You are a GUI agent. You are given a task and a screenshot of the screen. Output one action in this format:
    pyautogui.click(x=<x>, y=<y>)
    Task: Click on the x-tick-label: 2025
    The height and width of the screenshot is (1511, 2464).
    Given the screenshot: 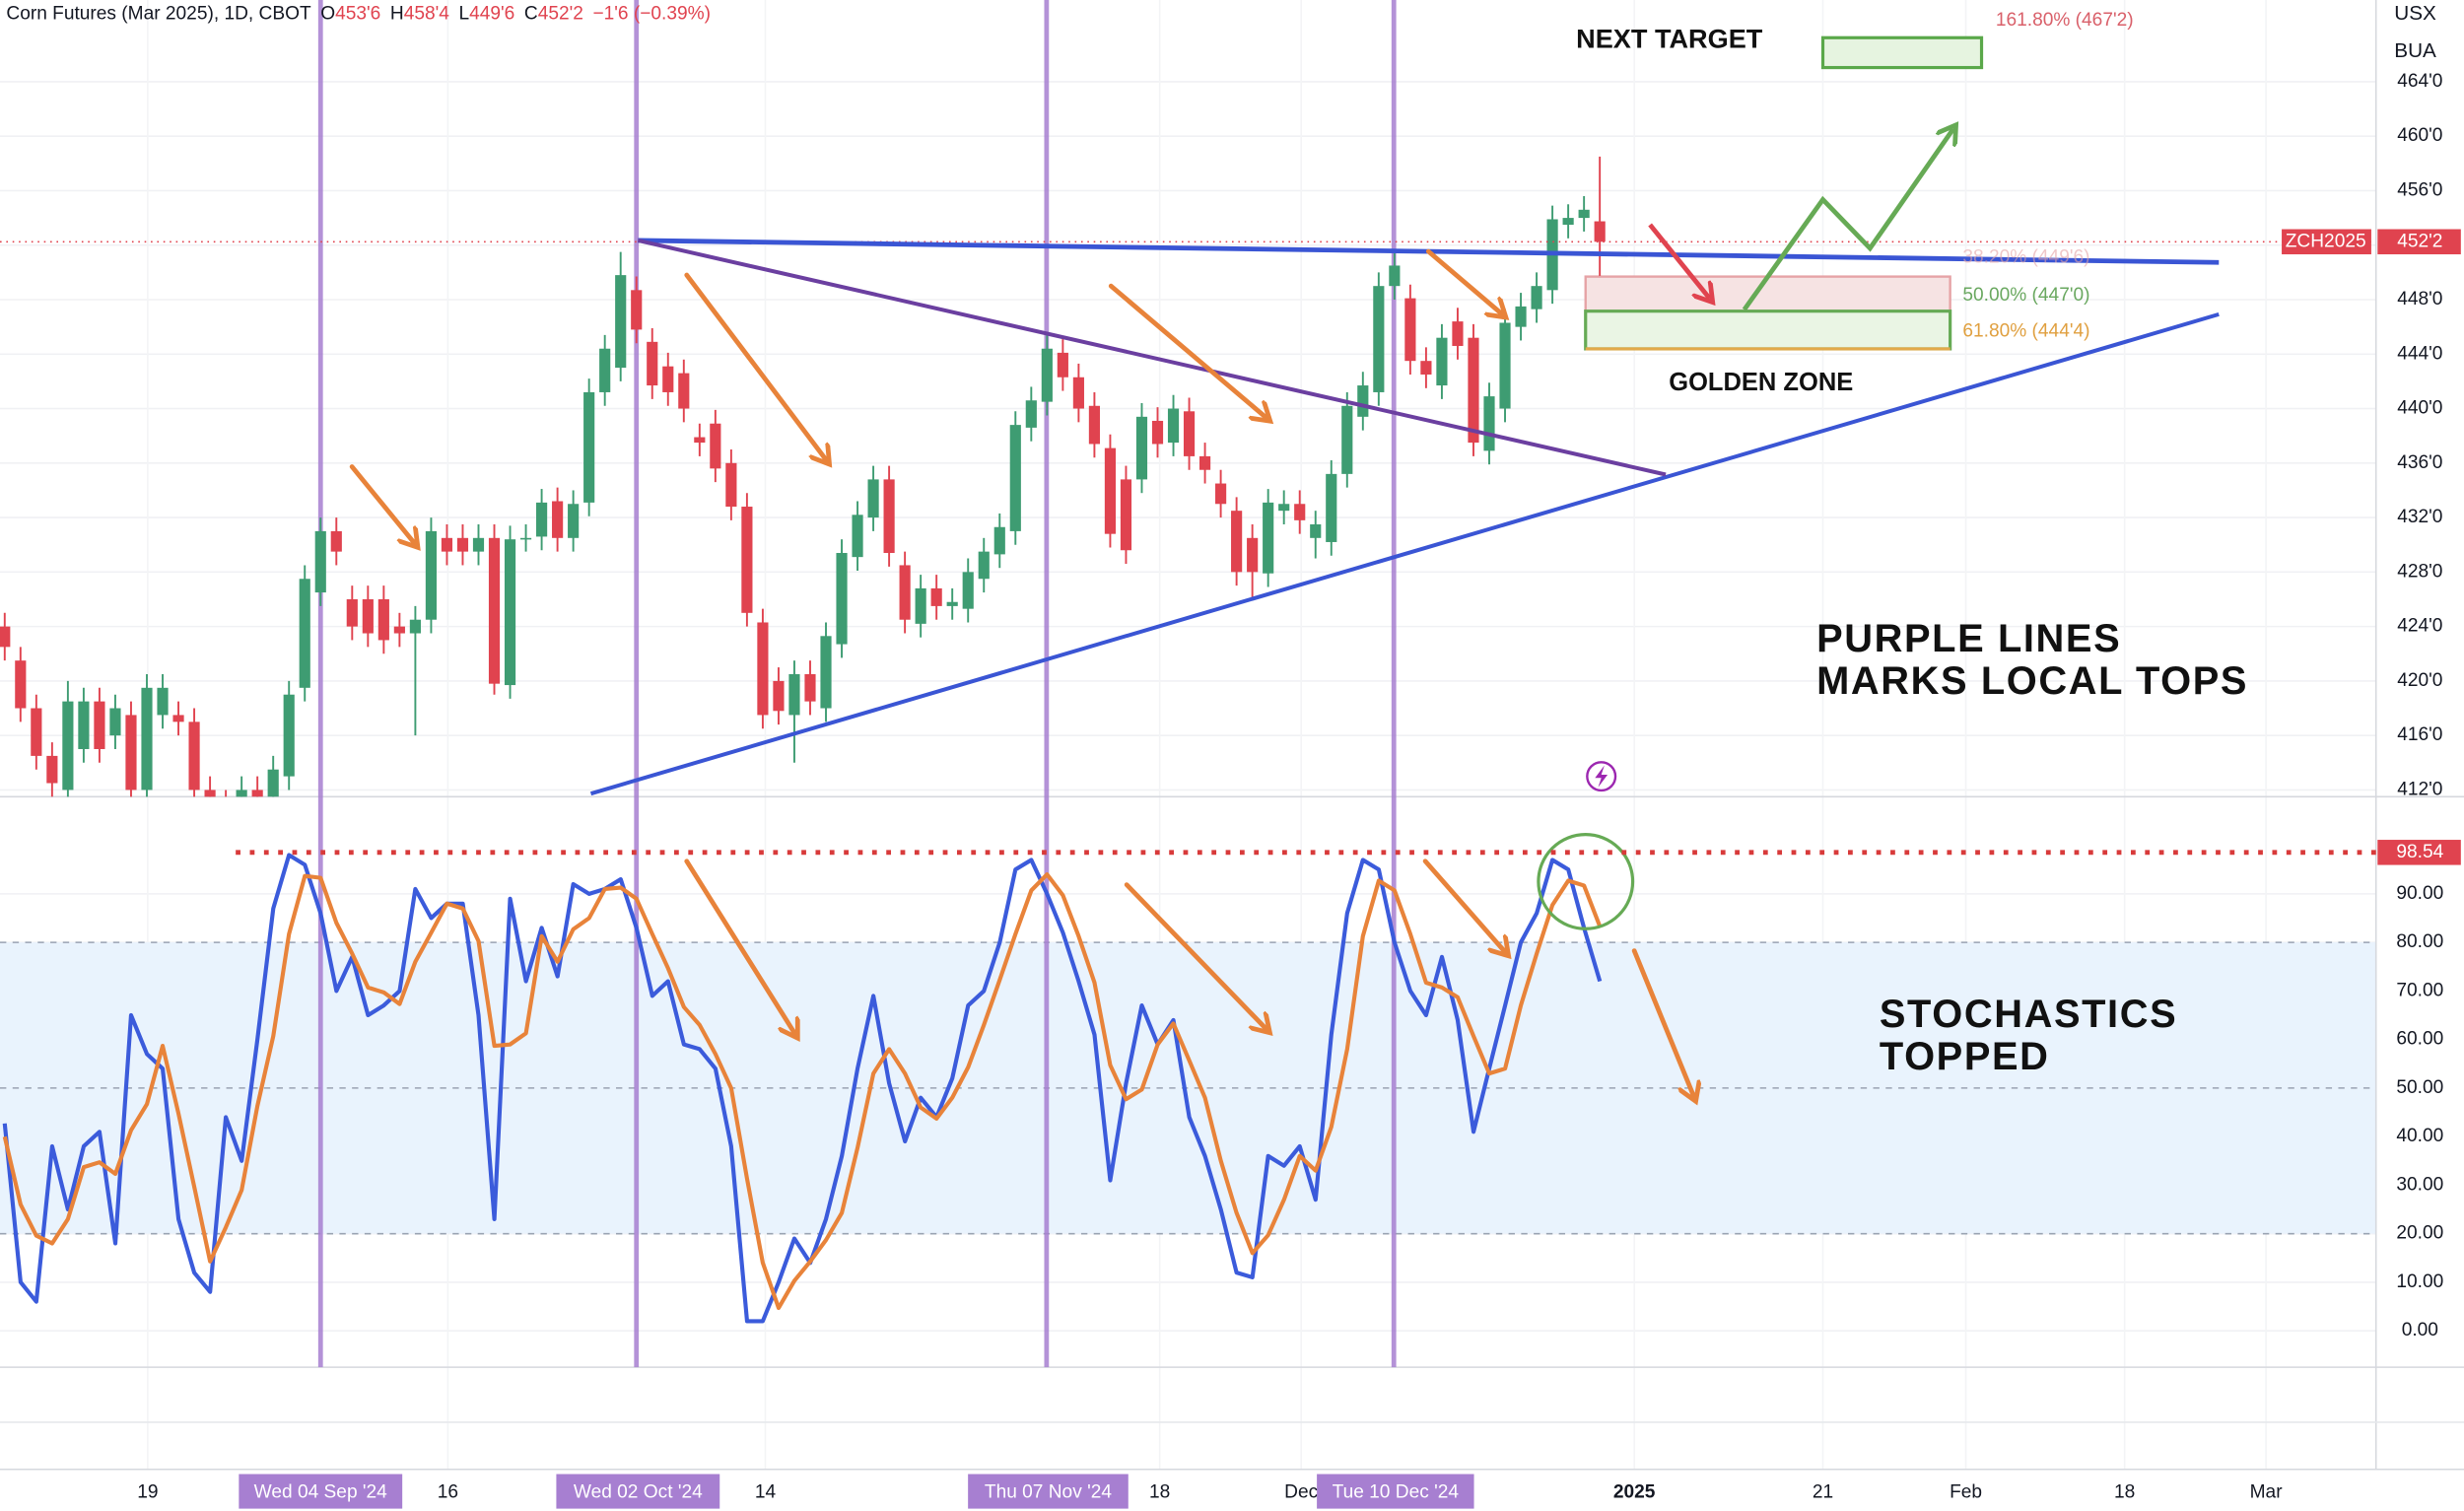 What is the action you would take?
    pyautogui.click(x=1634, y=1492)
    